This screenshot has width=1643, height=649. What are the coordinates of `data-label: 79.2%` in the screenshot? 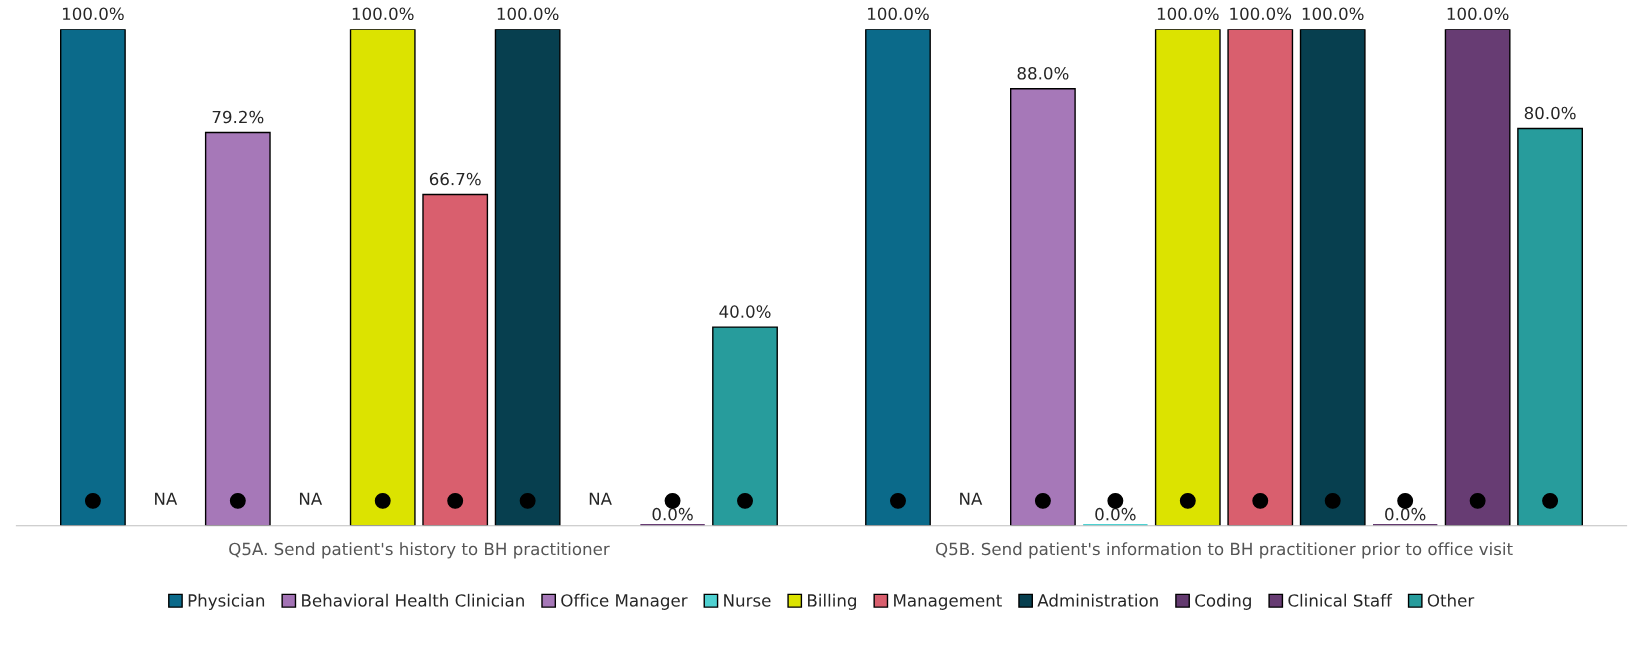 It's located at (238, 117).